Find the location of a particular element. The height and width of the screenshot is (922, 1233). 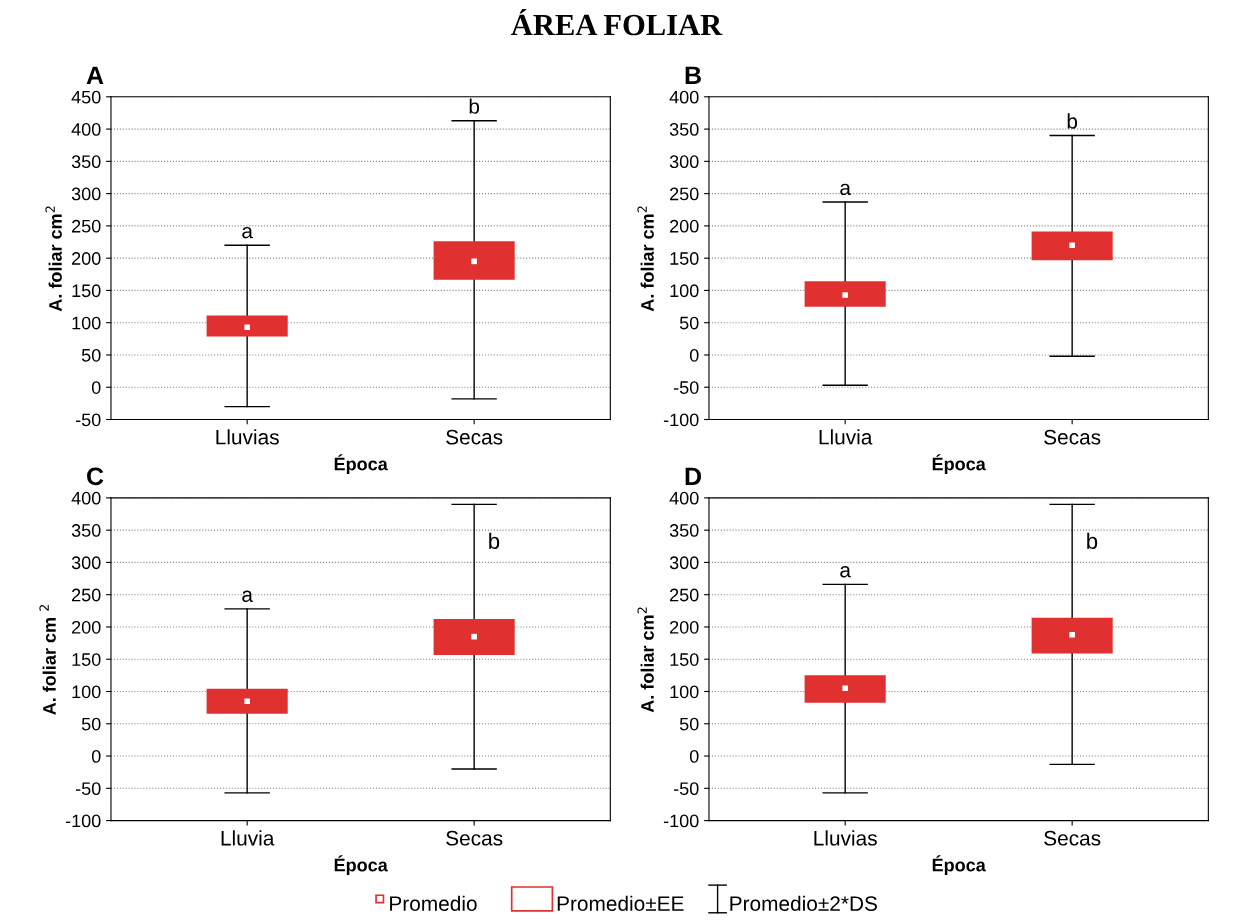

y-tick-label: 450 is located at coordinates (86, 97).